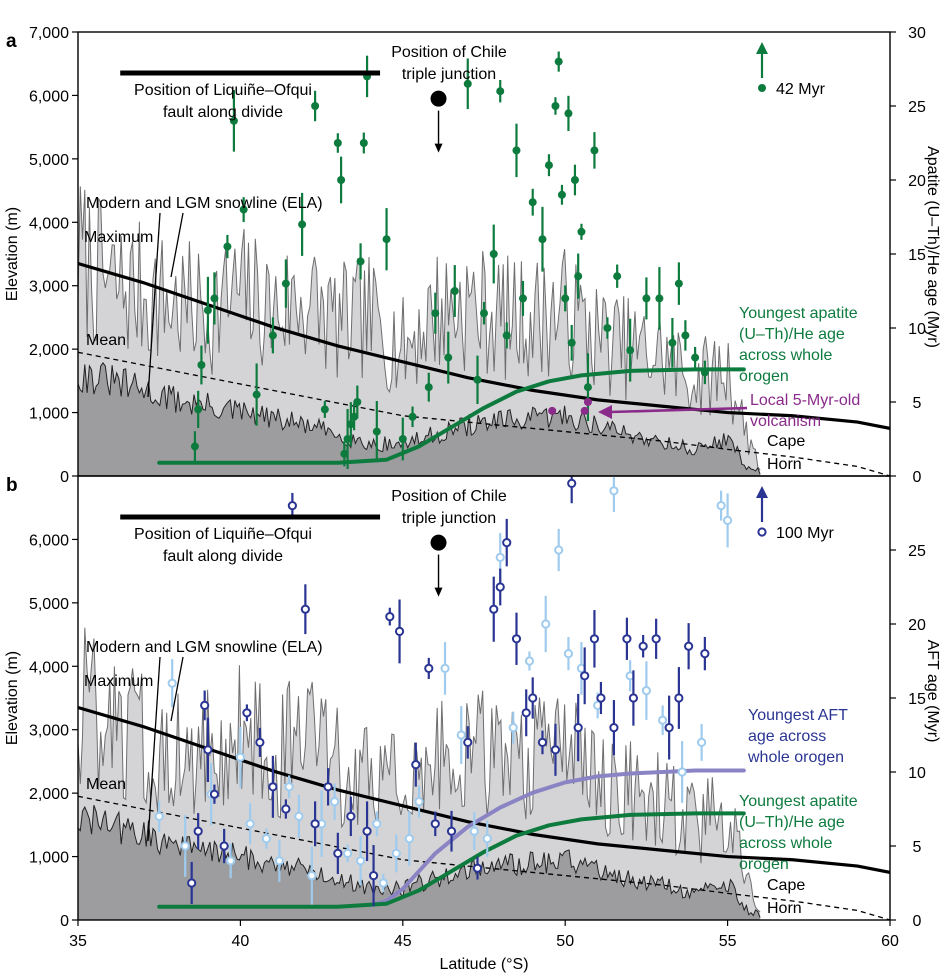 The height and width of the screenshot is (975, 946). What do you see at coordinates (419, 861) in the screenshot?
I see `mean-elevation-line` at bounding box center [419, 861].